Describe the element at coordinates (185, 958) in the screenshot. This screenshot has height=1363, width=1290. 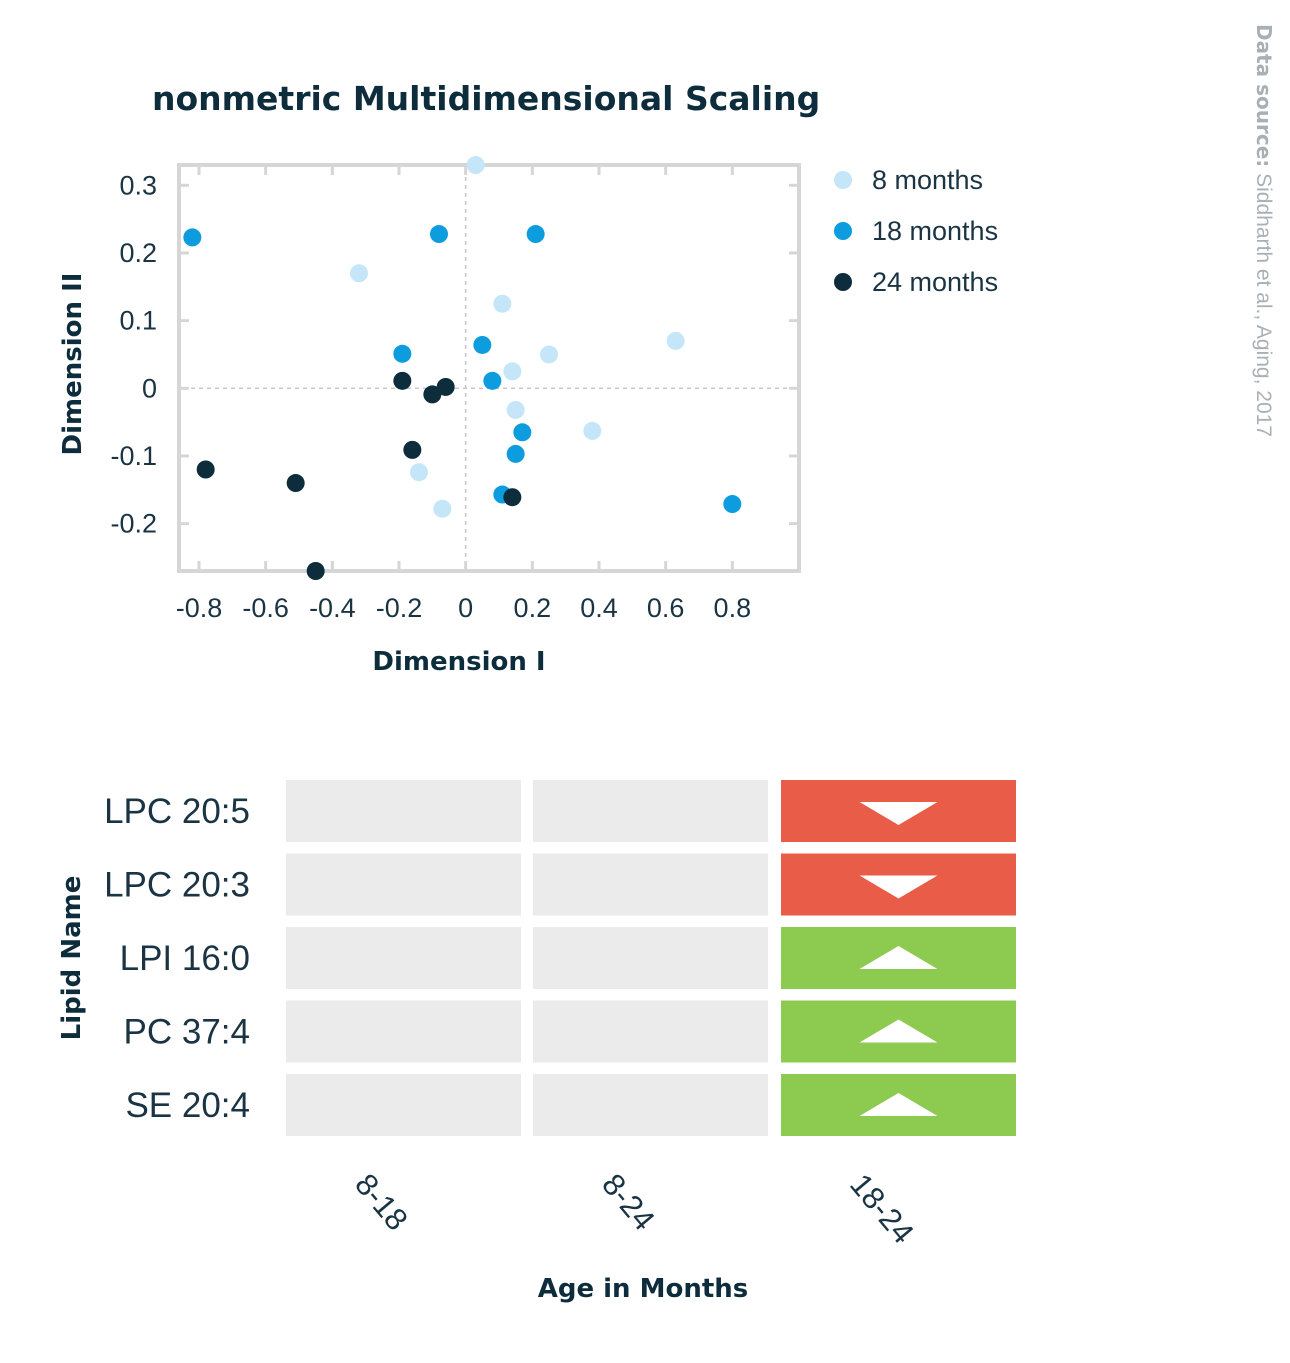
I see `row-label: LPI 16:0` at that location.